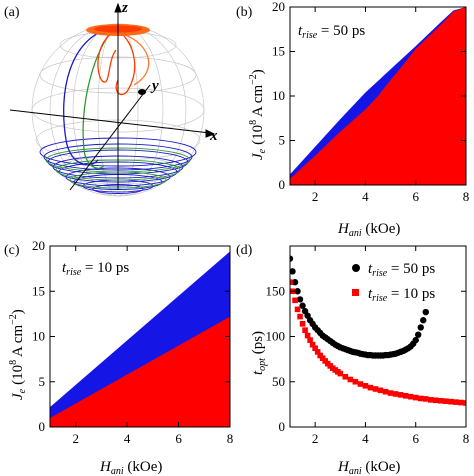  What do you see at coordinates (259, 353) in the screenshot?
I see `y-axis-title-d: topt (ps)` at bounding box center [259, 353].